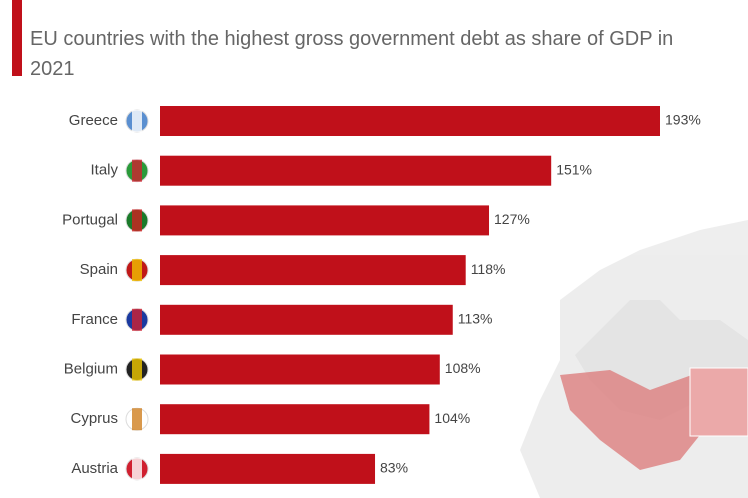  I want to click on value-label: 113%, so click(475, 319).